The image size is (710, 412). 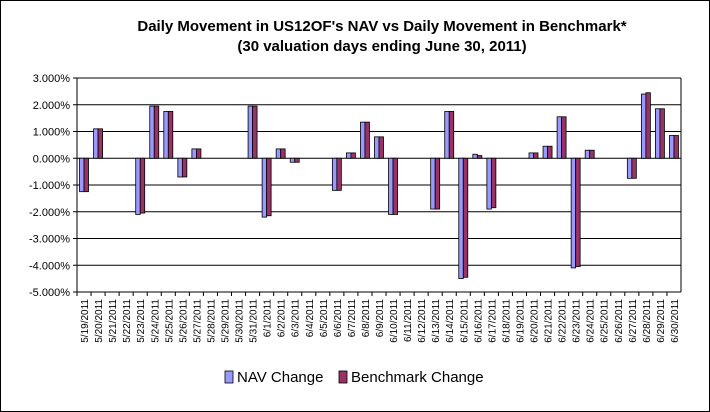 What do you see at coordinates (282, 318) in the screenshot?
I see `x-tick-label: 6/2/2011` at bounding box center [282, 318].